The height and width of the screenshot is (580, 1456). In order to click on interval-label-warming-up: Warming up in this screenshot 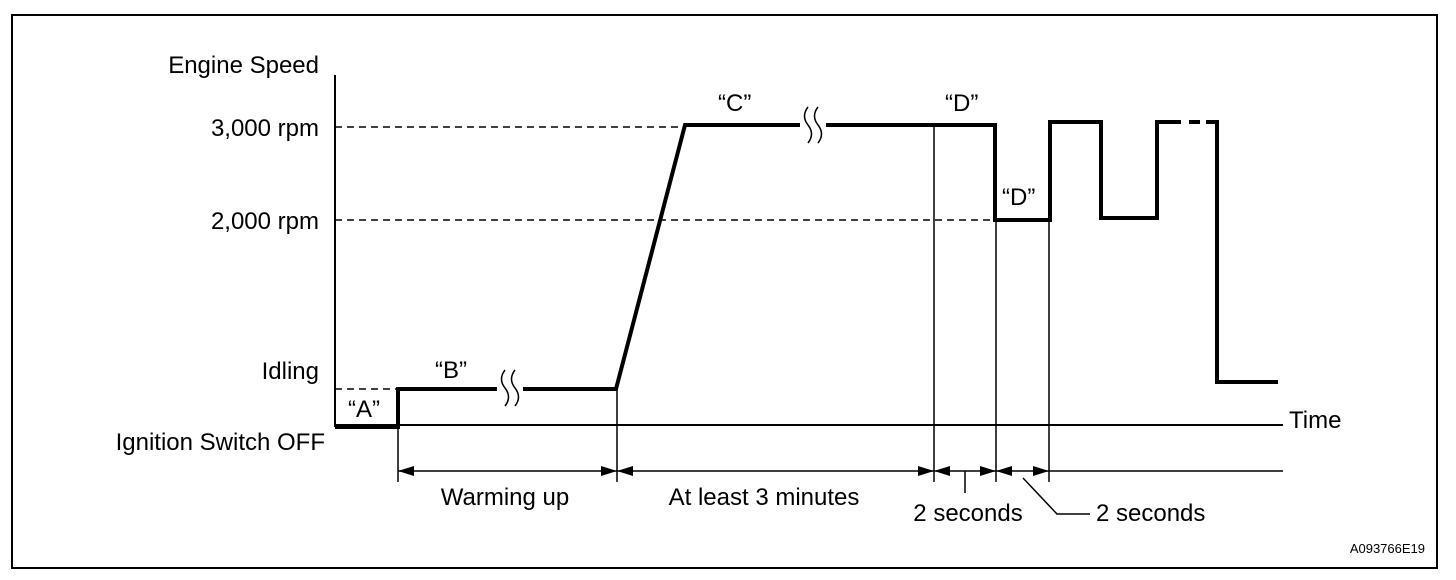, I will do `click(505, 497)`.